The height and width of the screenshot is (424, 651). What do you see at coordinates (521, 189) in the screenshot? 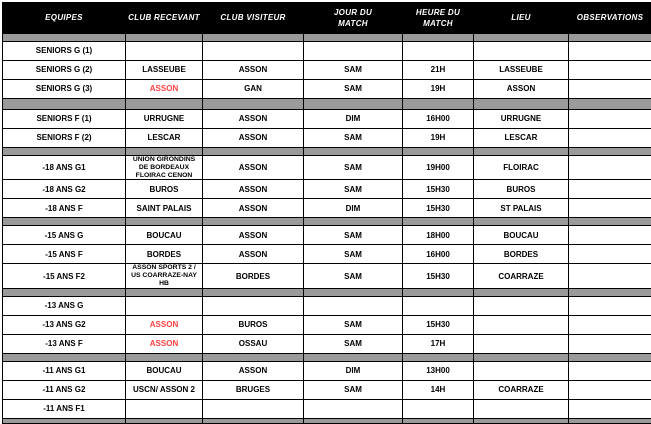
I see `lieu-cell: BUROS` at bounding box center [521, 189].